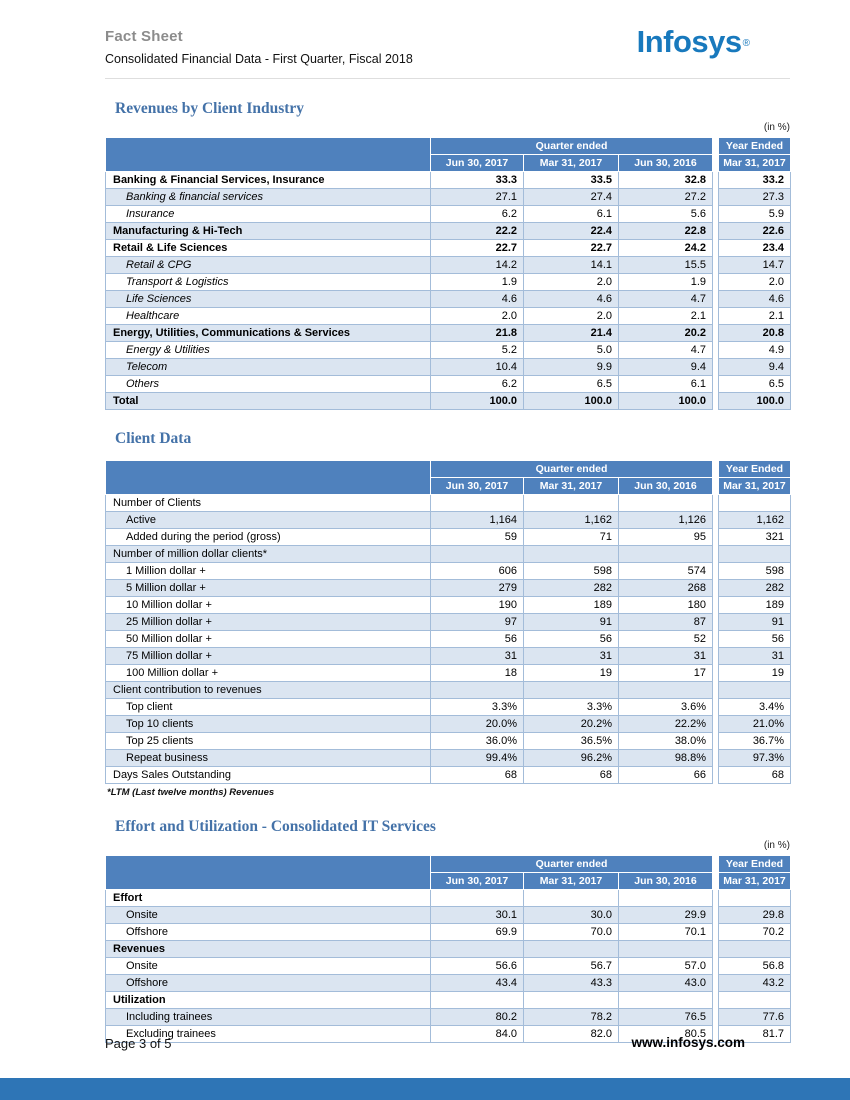  Describe the element at coordinates (268, 724) in the screenshot. I see `row-label: Top 10 clients` at that location.